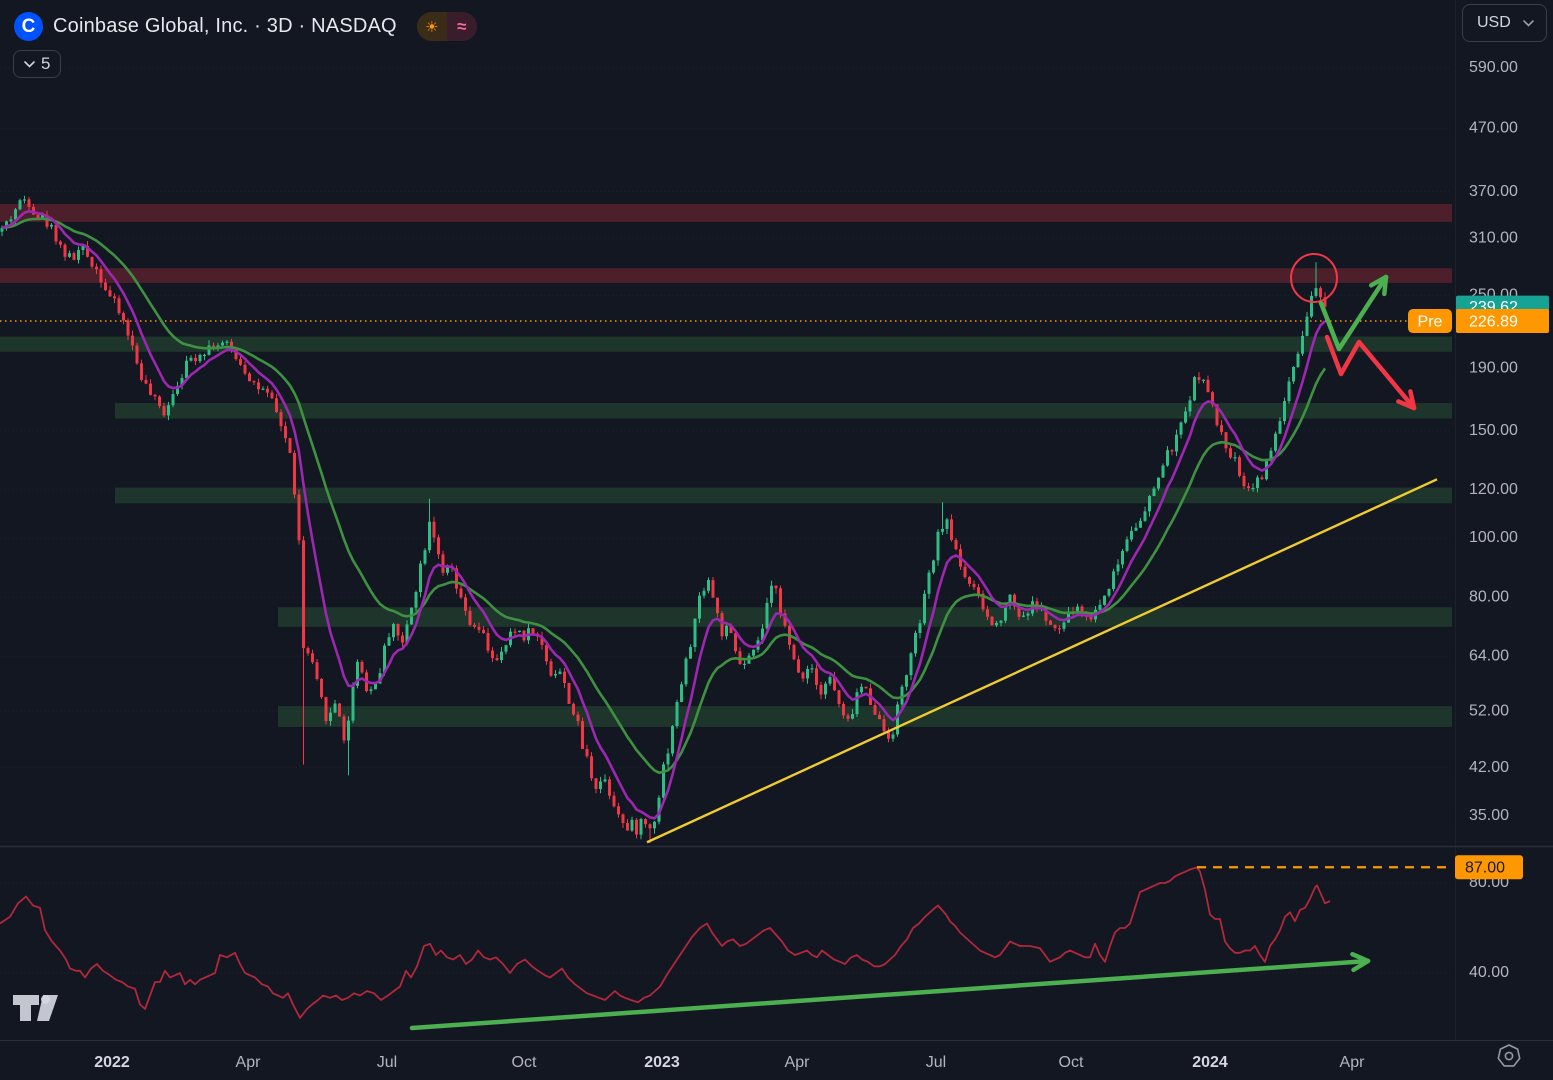 Image resolution: width=1553 pixels, height=1080 pixels. What do you see at coordinates (225, 26) in the screenshot?
I see `symbol-title: Coinbase Global, Inc. · 3D · NASDAQ` at bounding box center [225, 26].